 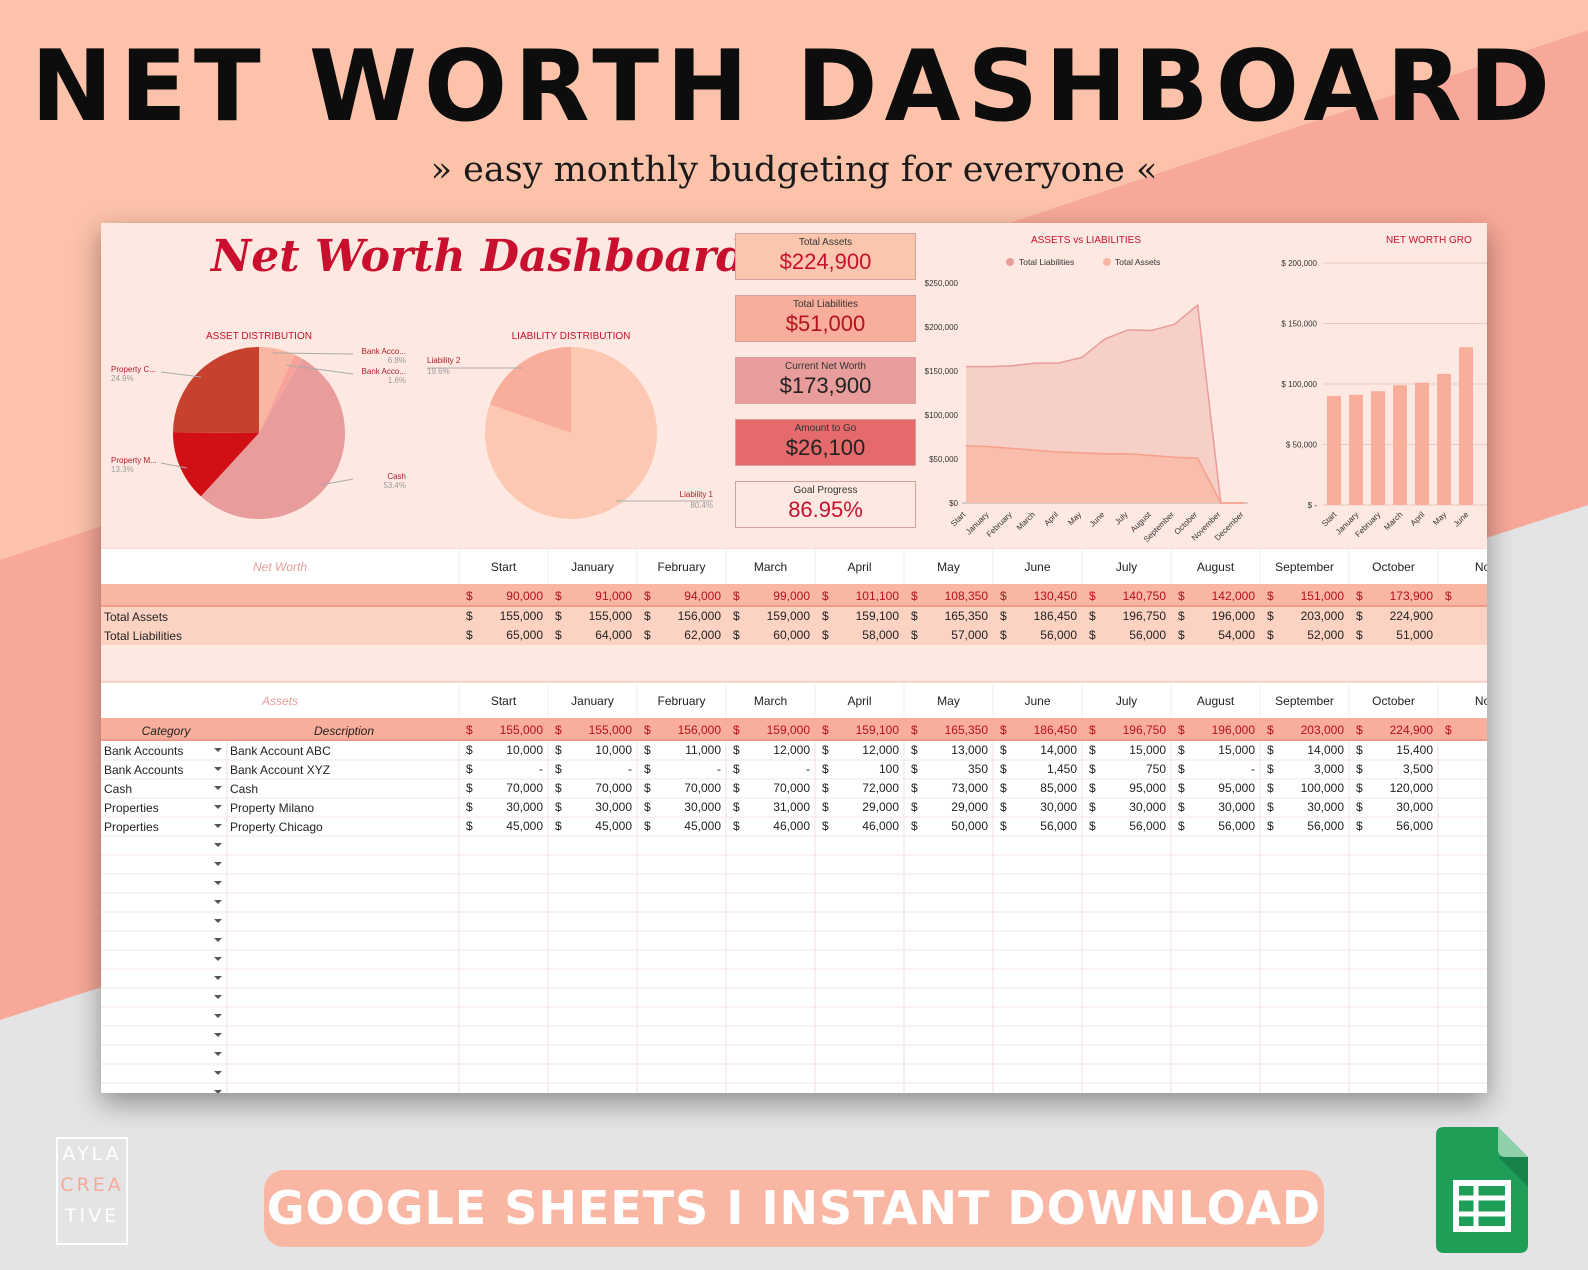 I want to click on networth-title: Net Worth, so click(x=280, y=567).